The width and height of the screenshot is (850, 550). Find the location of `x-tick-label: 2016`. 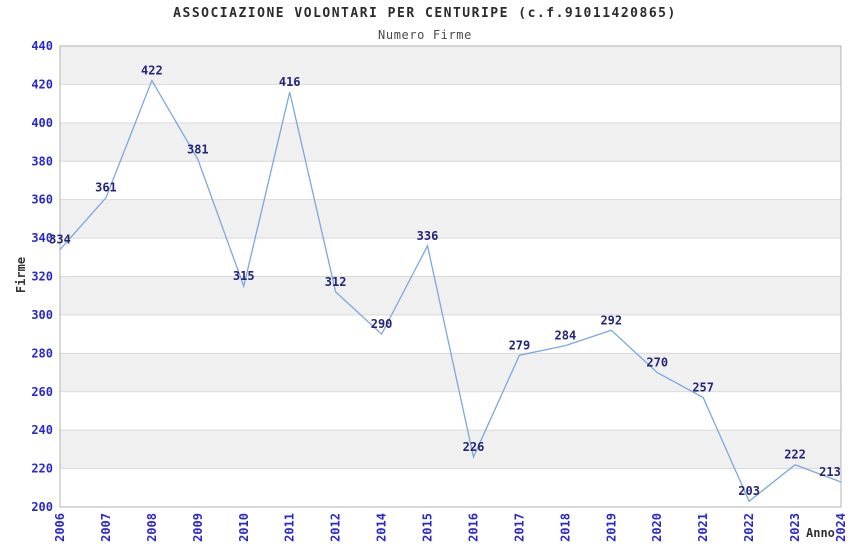

x-tick-label: 2016 is located at coordinates (473, 527).